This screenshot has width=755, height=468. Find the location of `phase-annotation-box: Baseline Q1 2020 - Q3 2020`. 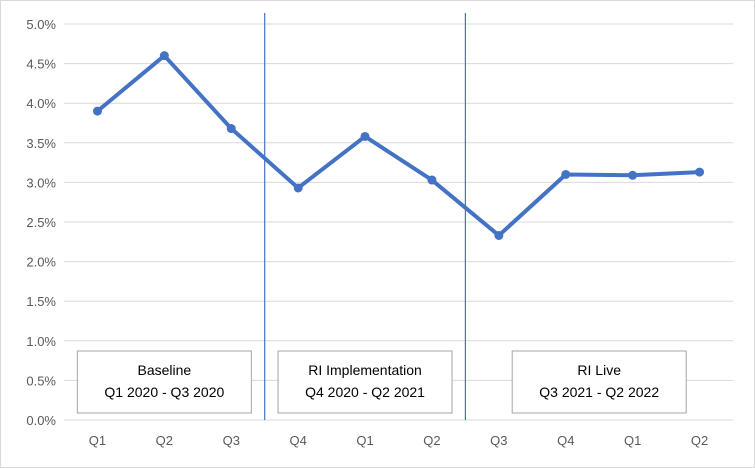

phase-annotation-box: Baseline Q1 2020 - Q3 2020 is located at coordinates (164, 382).